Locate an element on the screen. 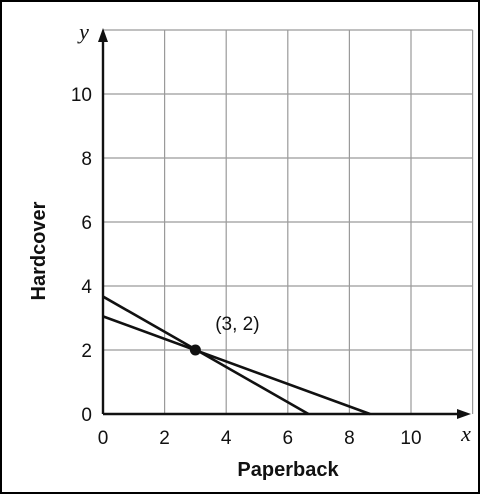  intersection-point is located at coordinates (195, 350).